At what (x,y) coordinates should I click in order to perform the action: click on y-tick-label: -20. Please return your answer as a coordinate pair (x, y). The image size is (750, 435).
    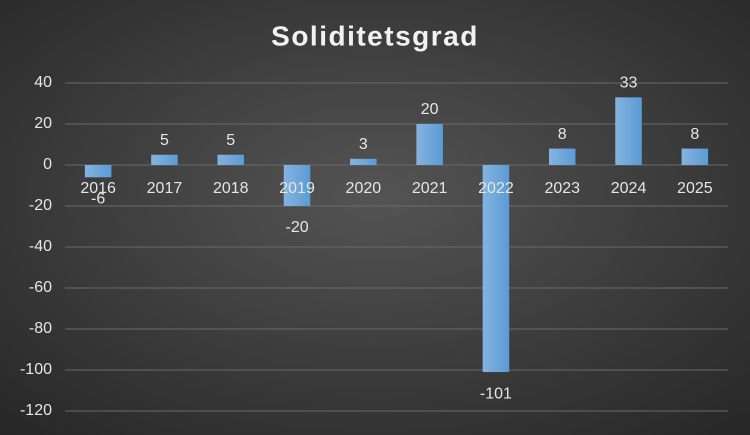
    Looking at the image, I should click on (40, 205).